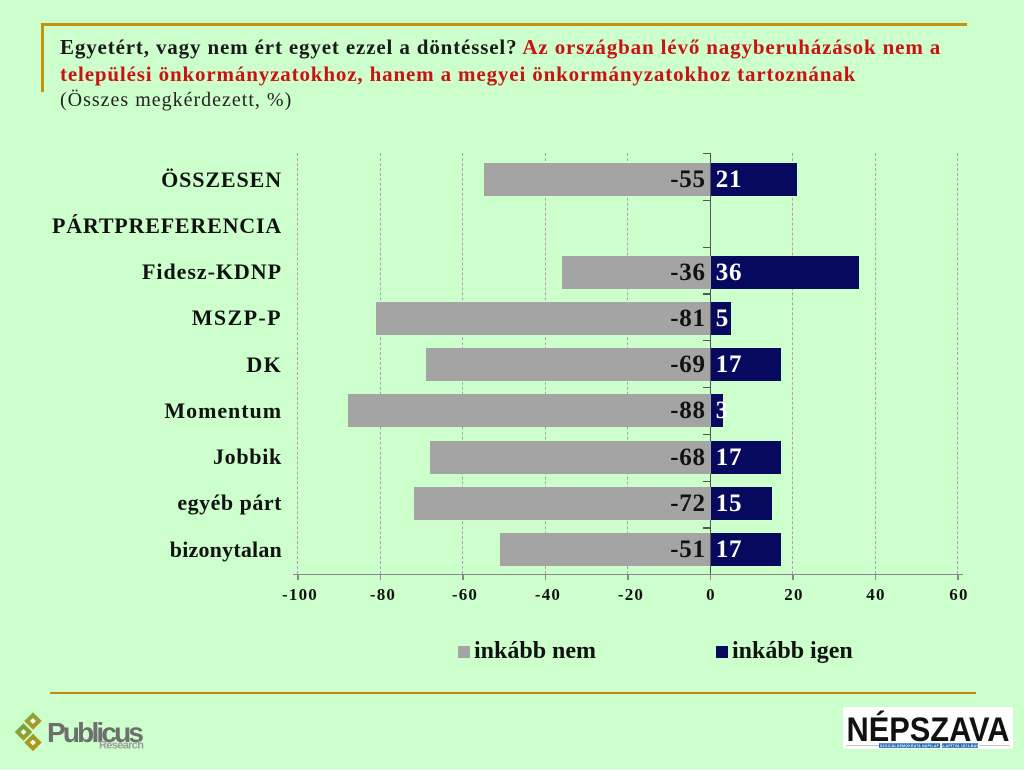 The width and height of the screenshot is (1024, 770). I want to click on svg-text: Research, so click(121, 746).